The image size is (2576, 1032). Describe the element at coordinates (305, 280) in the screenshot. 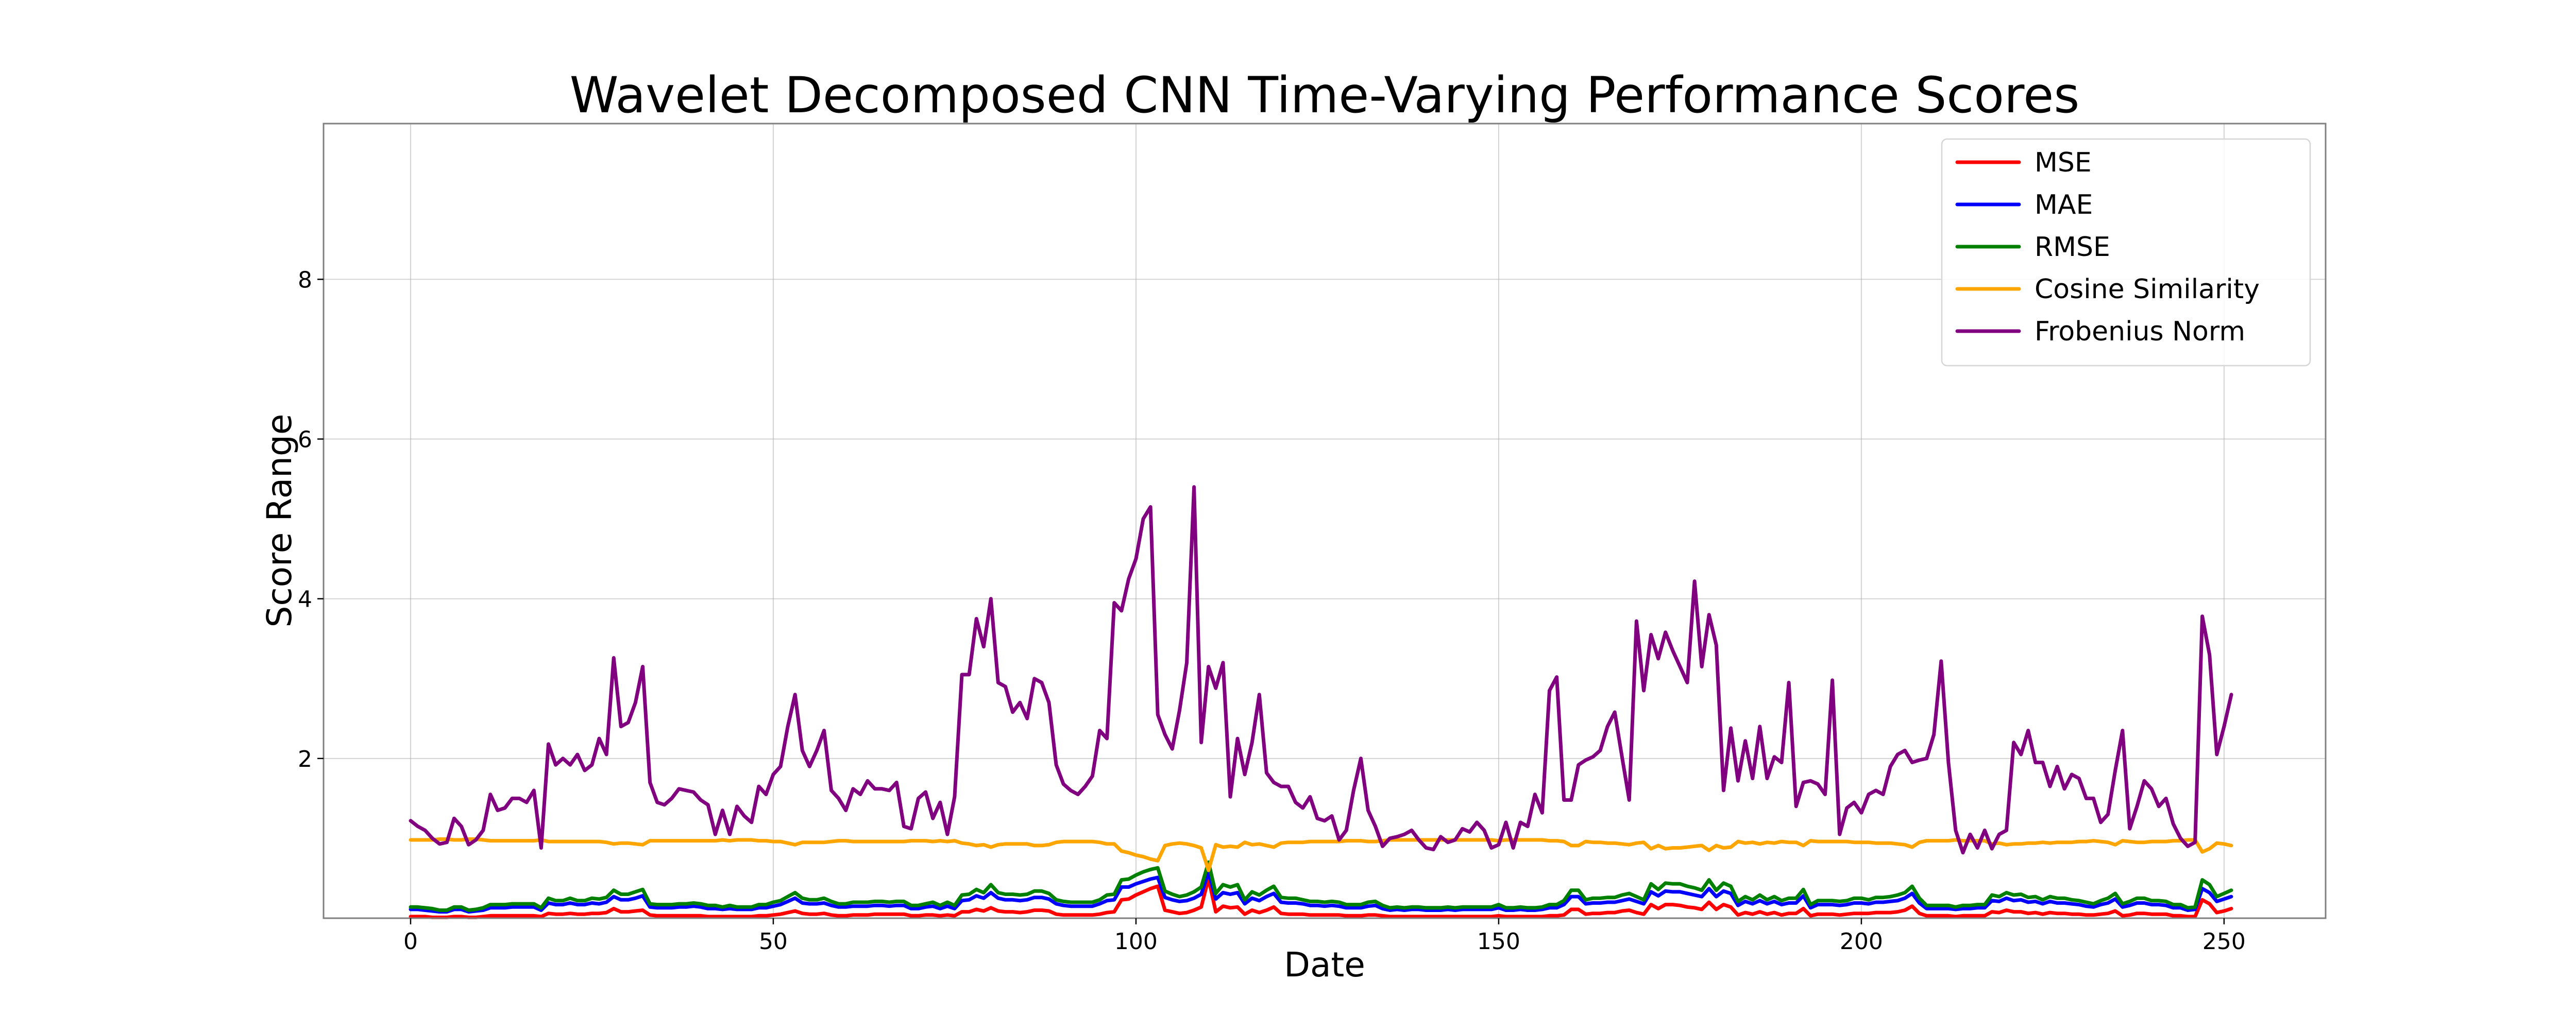

I see `y-tick-label: 8` at that location.